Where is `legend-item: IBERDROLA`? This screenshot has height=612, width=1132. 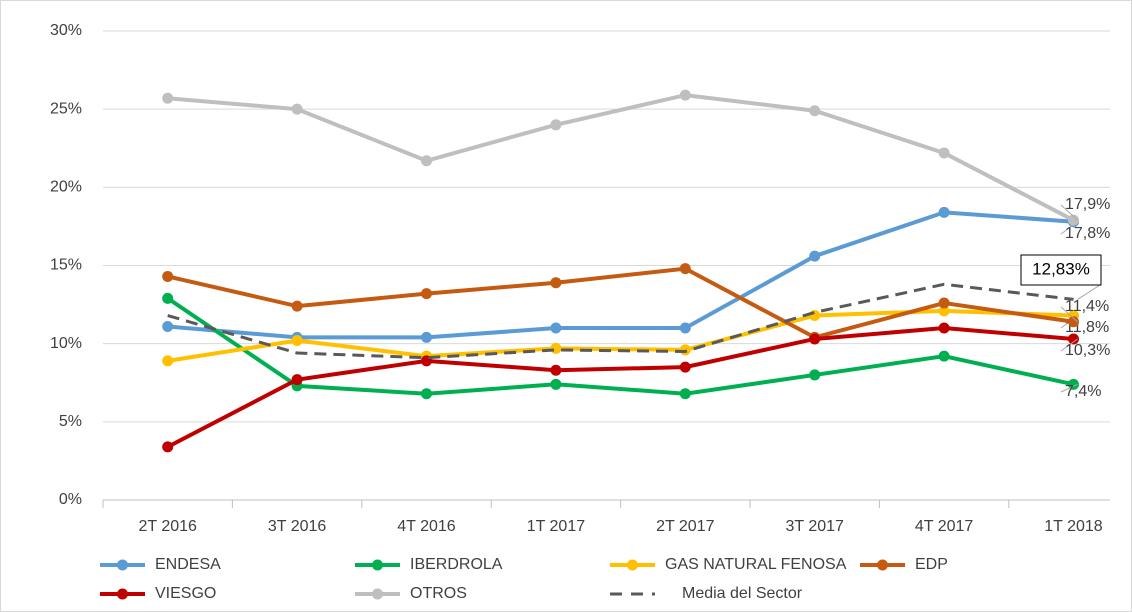 legend-item: IBERDROLA is located at coordinates (429, 564).